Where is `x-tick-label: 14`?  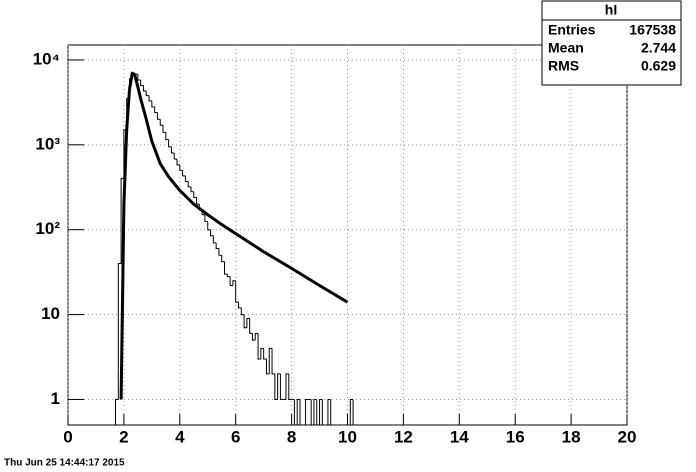 x-tick-label: 14 is located at coordinates (459, 436).